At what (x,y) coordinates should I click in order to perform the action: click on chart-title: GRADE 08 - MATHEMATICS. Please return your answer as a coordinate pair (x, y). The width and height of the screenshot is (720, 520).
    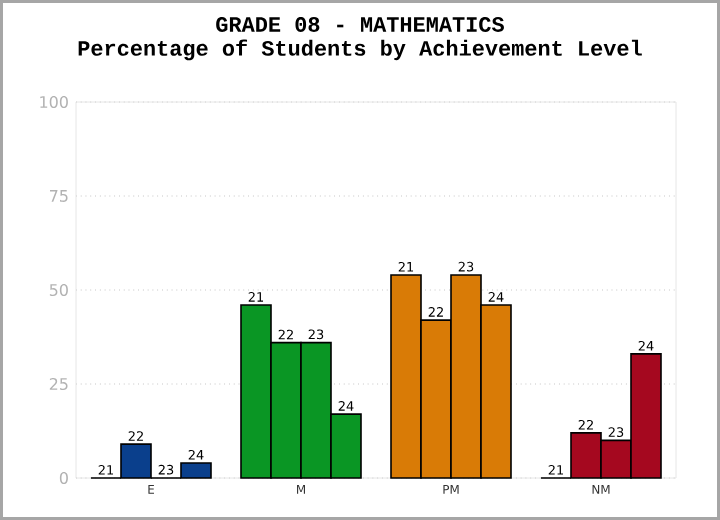
    Looking at the image, I should click on (360, 24).